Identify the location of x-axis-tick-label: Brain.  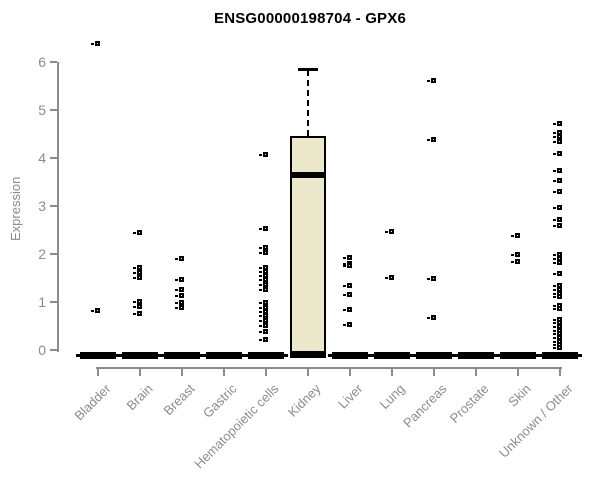
(139, 397).